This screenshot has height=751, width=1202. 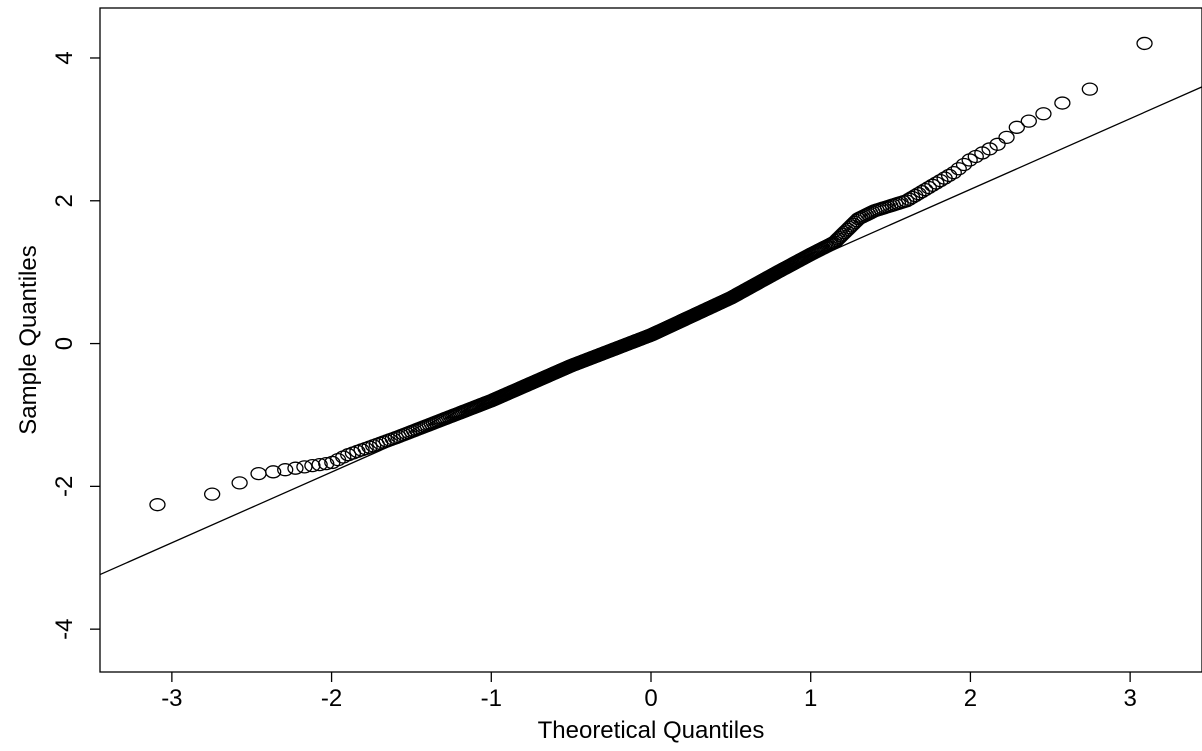 What do you see at coordinates (171, 698) in the screenshot?
I see `x-tick-label: -3` at bounding box center [171, 698].